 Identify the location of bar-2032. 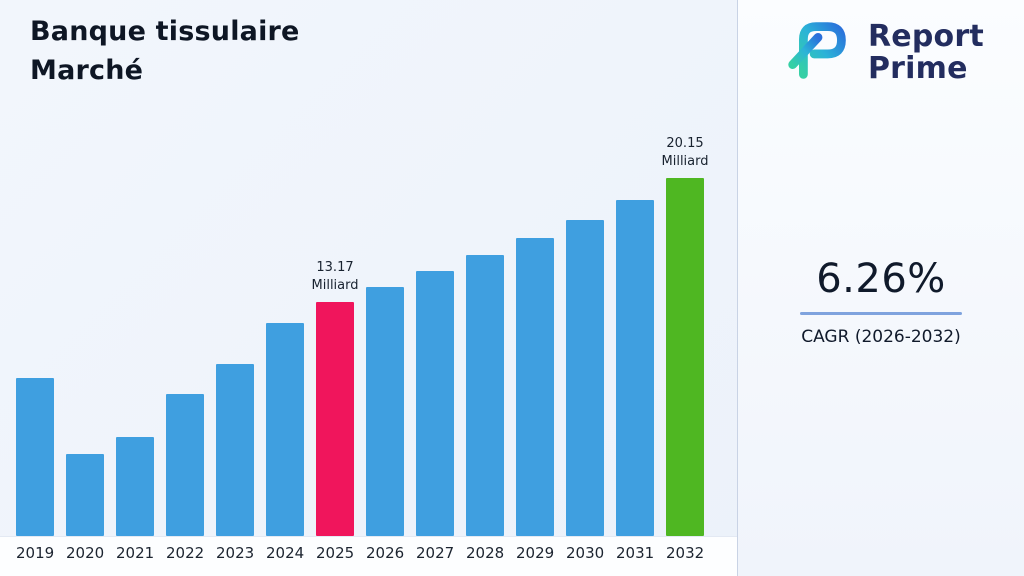
(685, 357).